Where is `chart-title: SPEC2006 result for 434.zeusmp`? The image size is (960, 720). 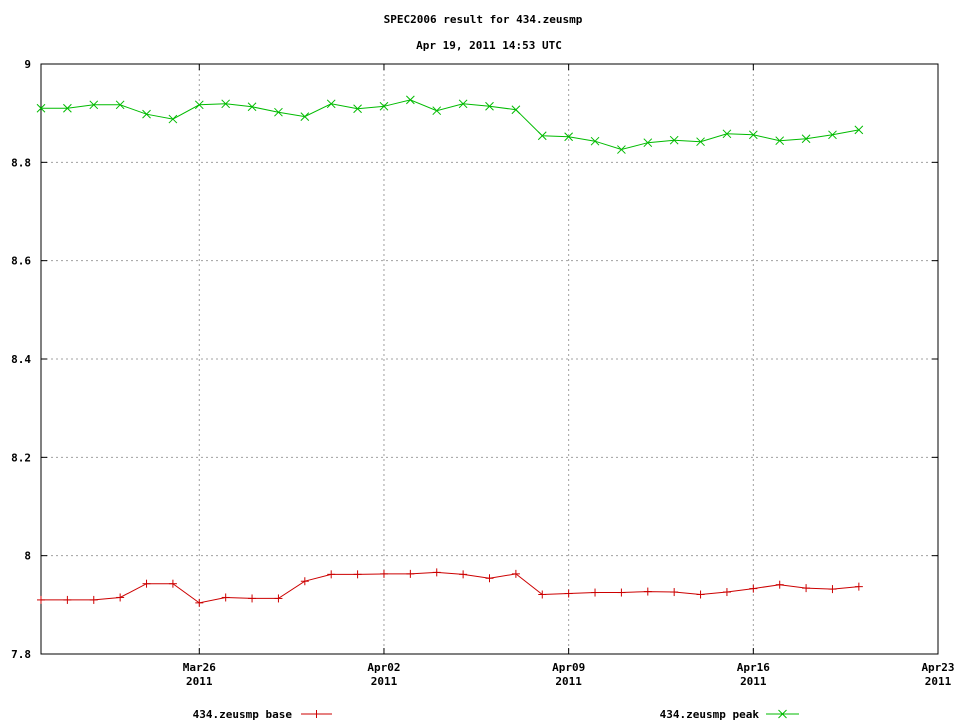 chart-title: SPEC2006 result for 434.zeusmp is located at coordinates (483, 19).